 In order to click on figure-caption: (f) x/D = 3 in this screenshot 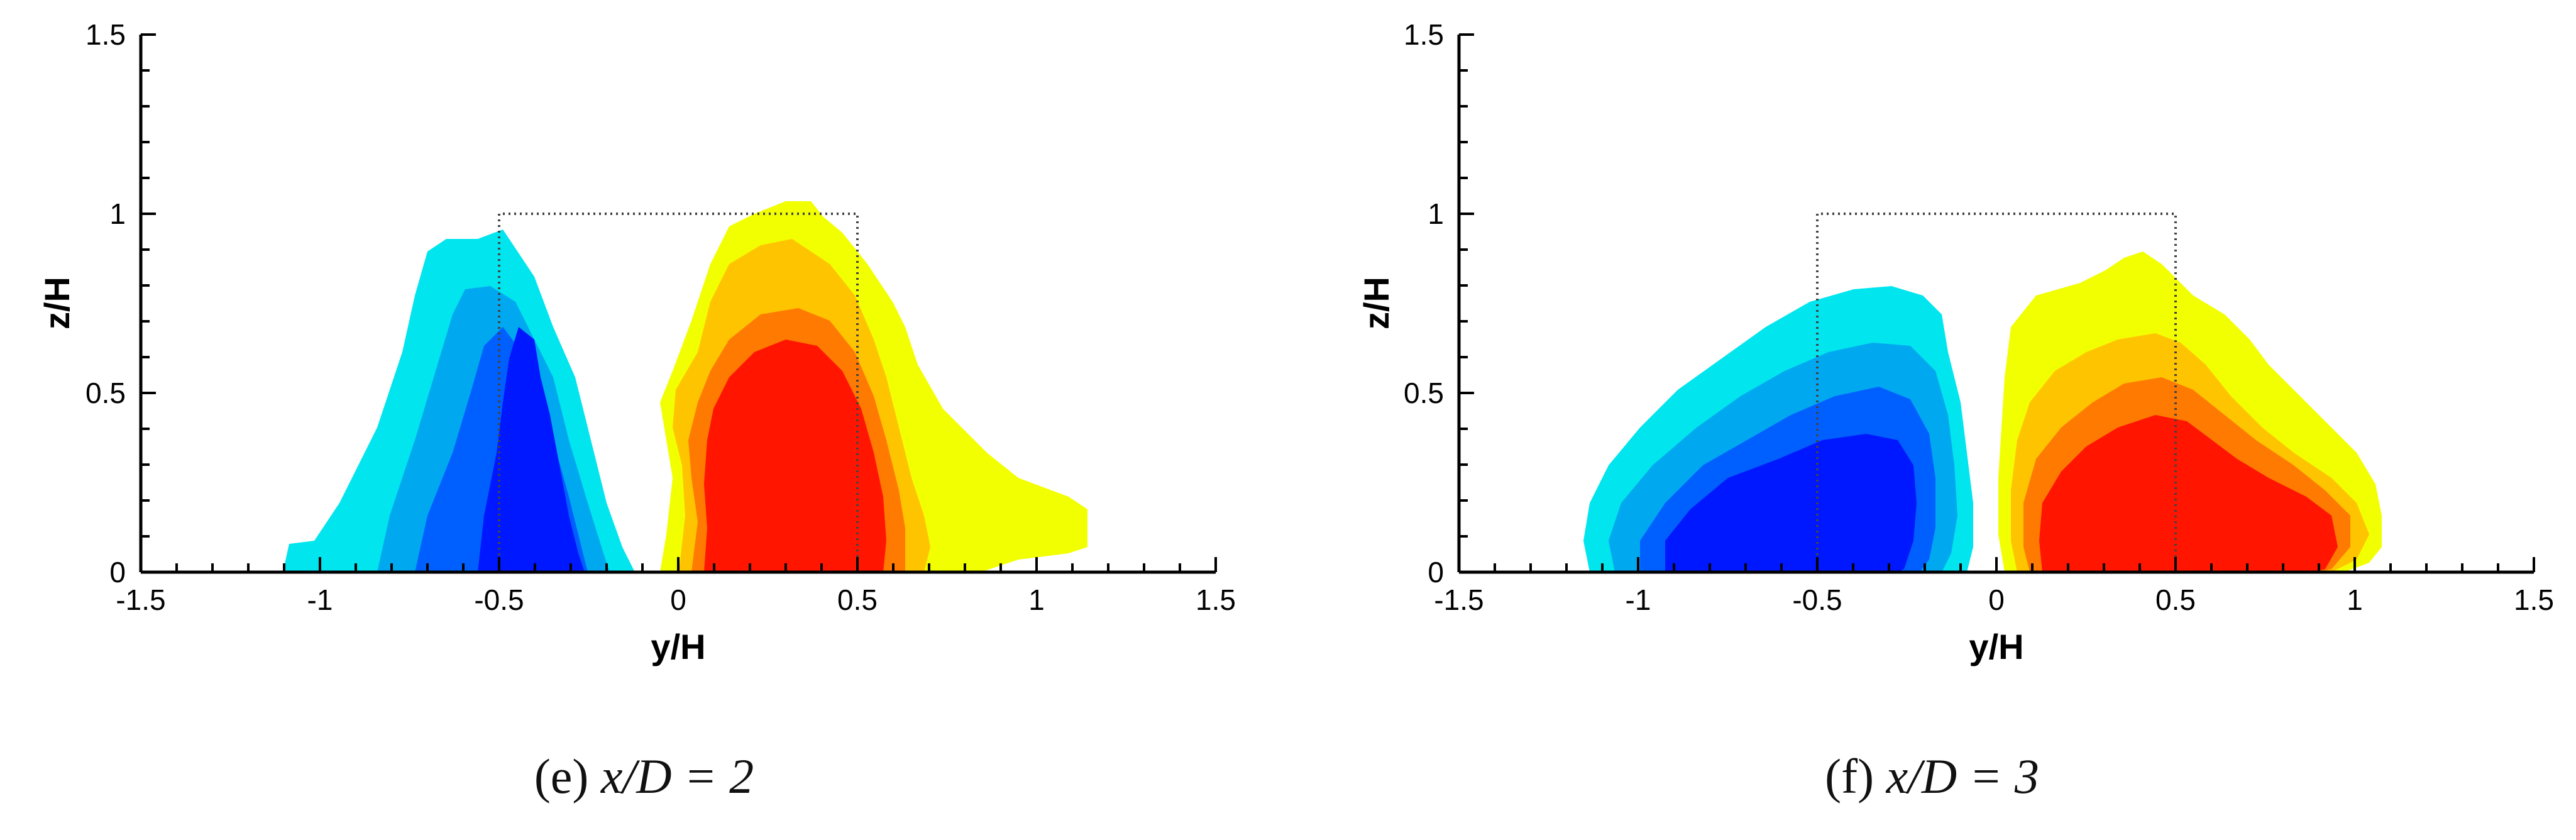, I will do `click(1932, 776)`.